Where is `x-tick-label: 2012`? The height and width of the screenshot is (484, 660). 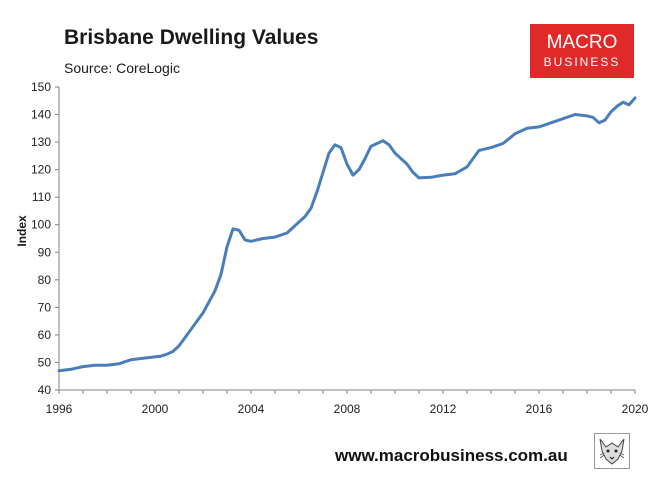 x-tick-label: 2012 is located at coordinates (443, 409).